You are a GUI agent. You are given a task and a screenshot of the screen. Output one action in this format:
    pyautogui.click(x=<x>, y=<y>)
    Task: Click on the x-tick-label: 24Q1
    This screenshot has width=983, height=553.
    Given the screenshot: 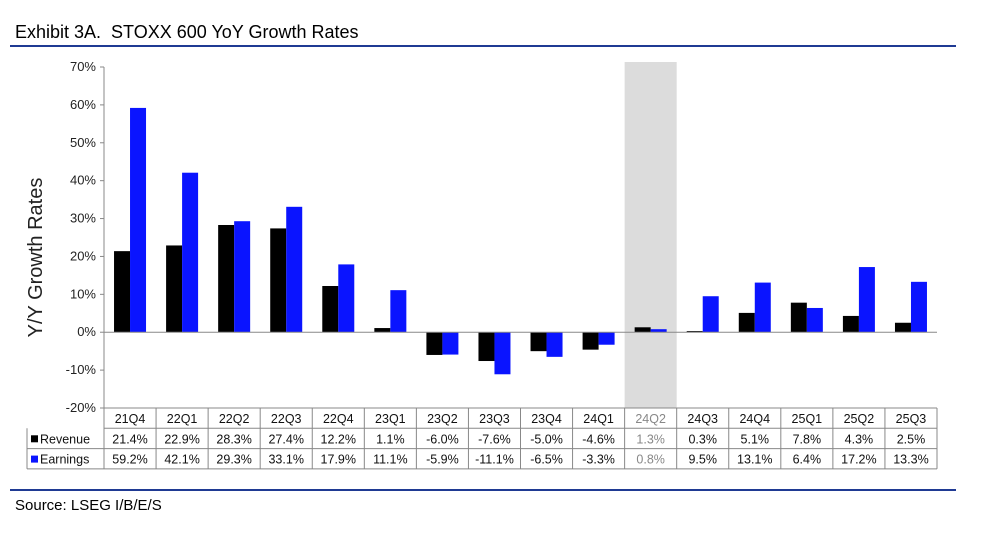 What is the action you would take?
    pyautogui.click(x=598, y=419)
    